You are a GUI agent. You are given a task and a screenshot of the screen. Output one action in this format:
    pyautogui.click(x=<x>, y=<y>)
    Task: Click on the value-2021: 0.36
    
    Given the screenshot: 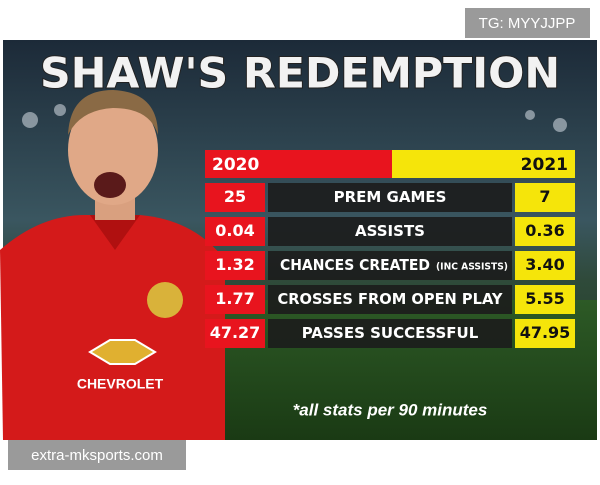 What is the action you would take?
    pyautogui.click(x=544, y=230)
    